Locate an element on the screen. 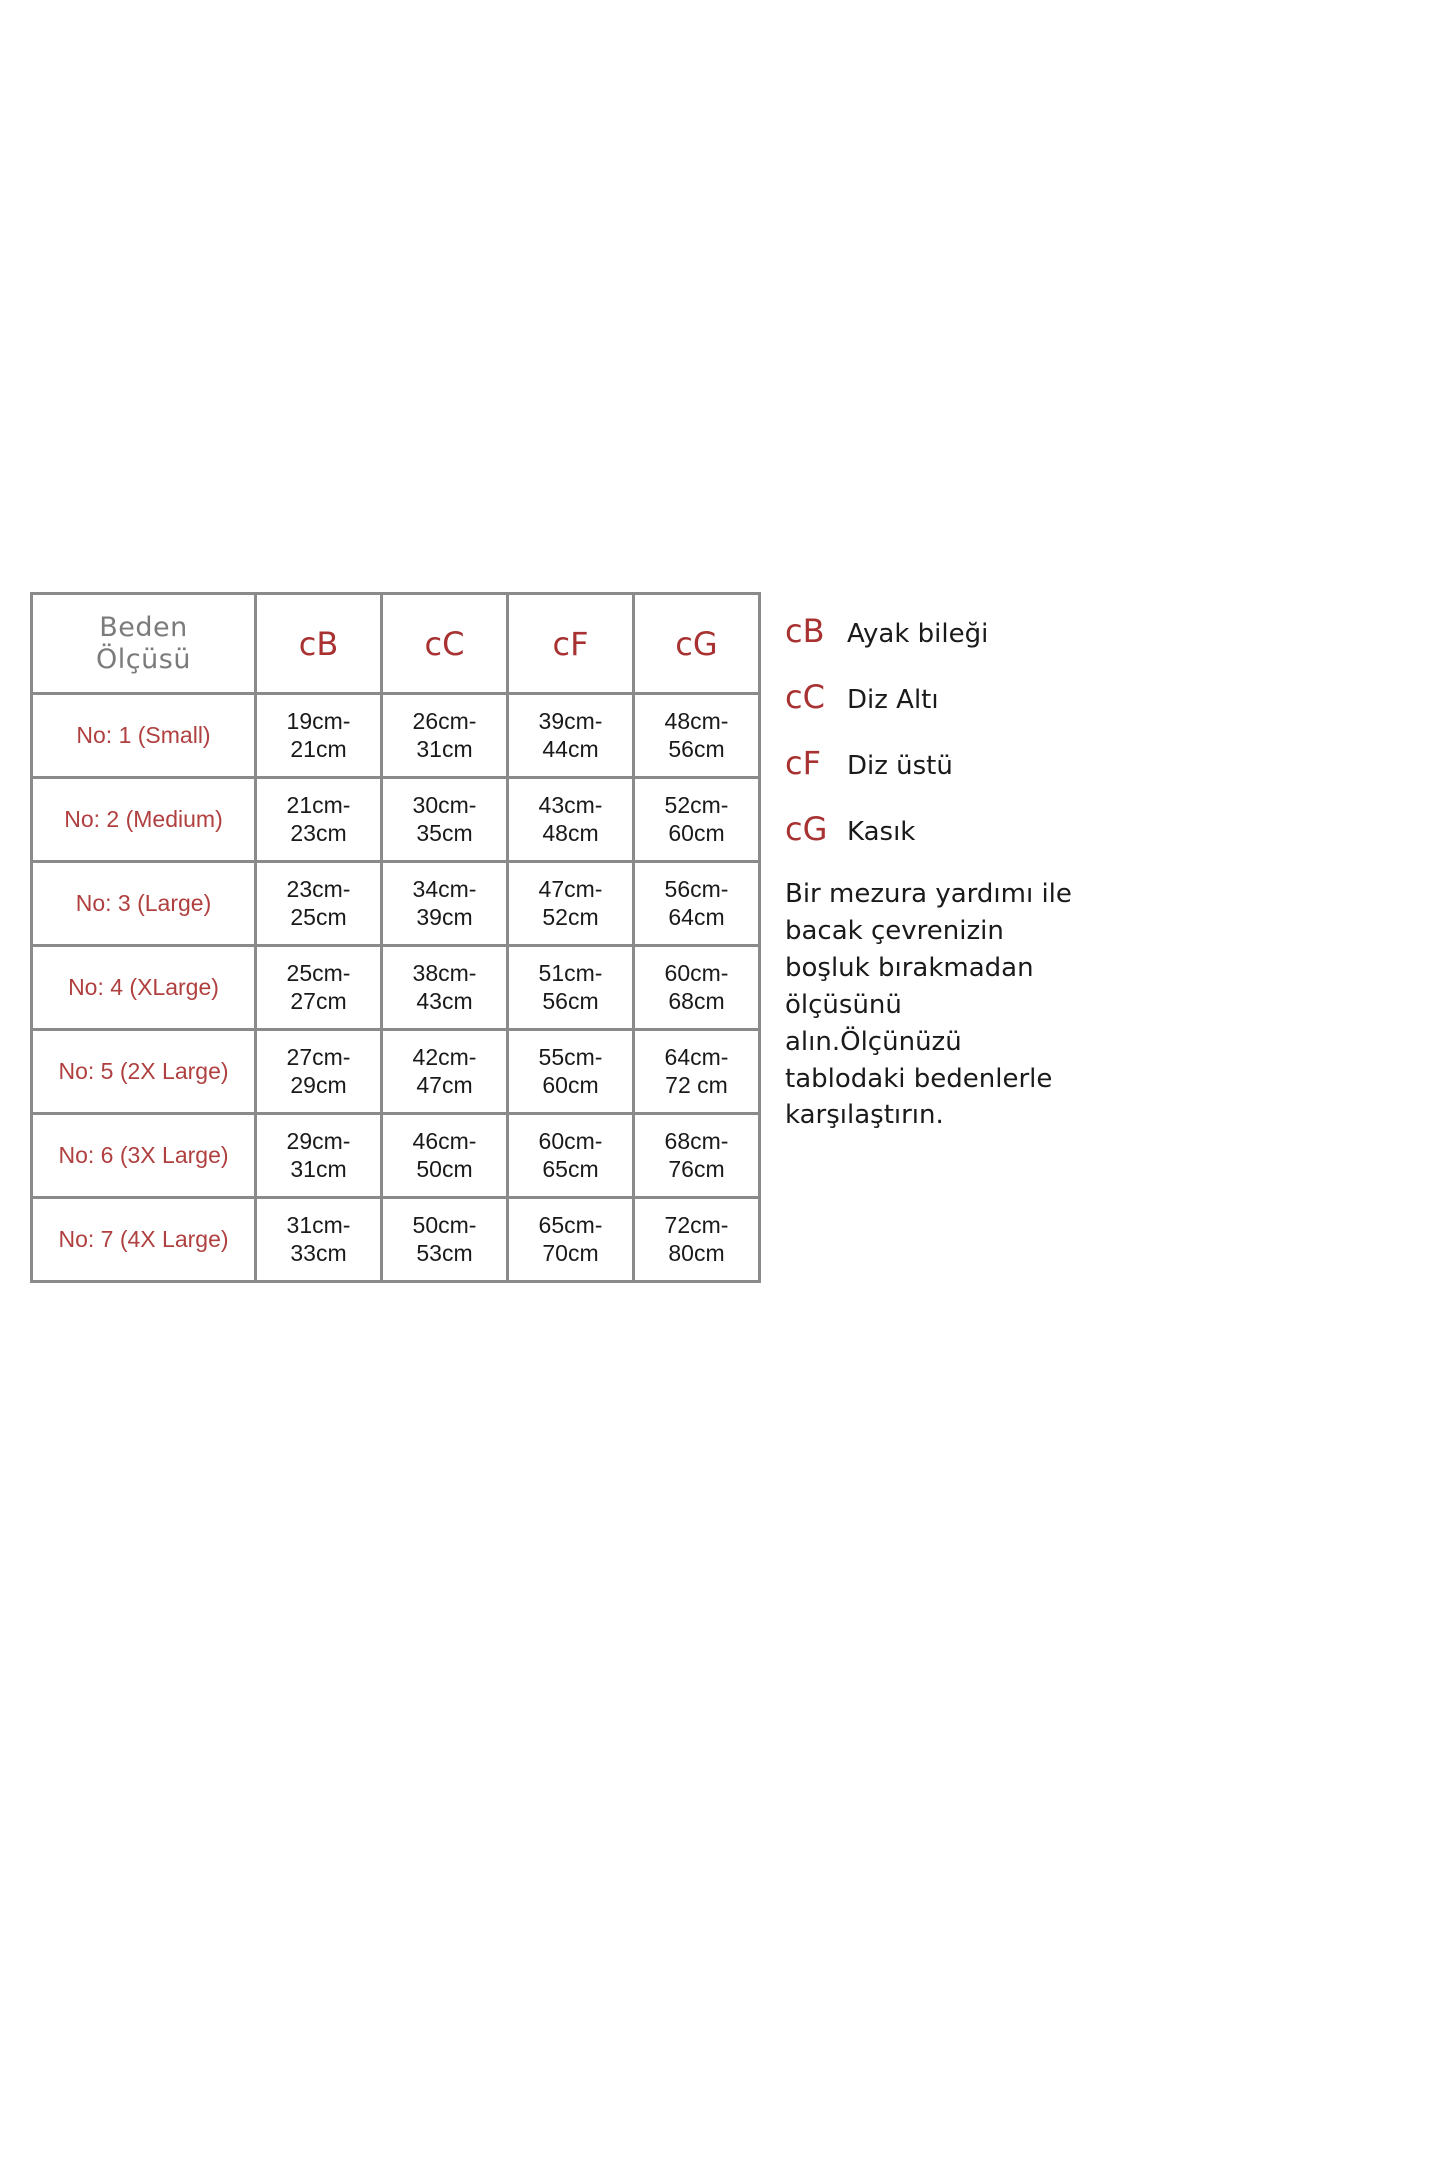 The image size is (1440, 2160). cell-cb: 31cm- 33cm is located at coordinates (318, 1239).